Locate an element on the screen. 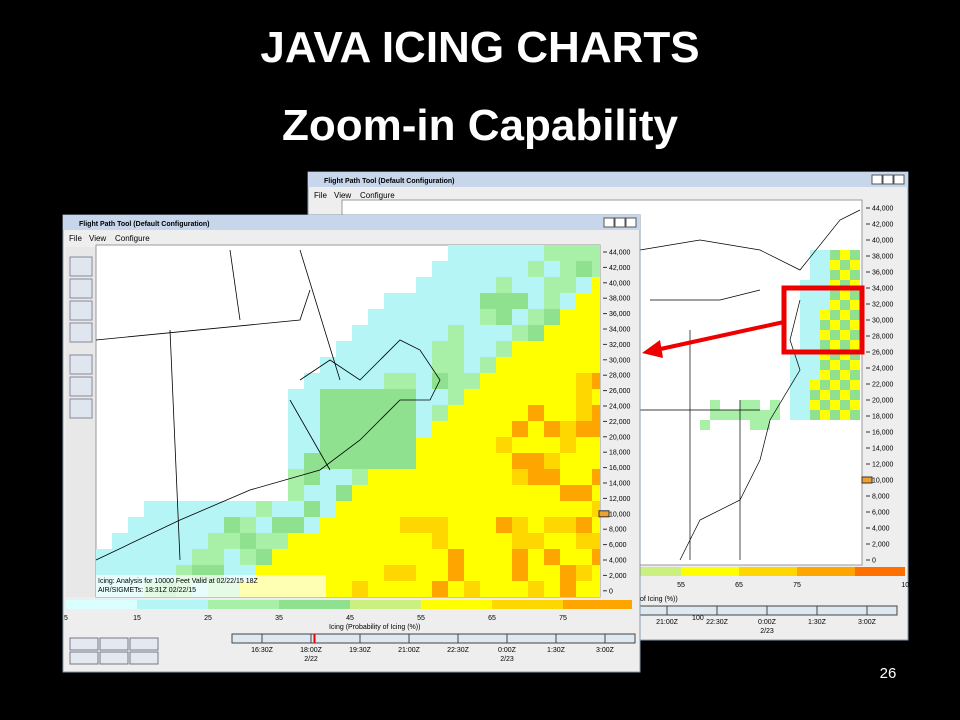 Image resolution: width=960 pixels, height=720 pixels. window-title: Flight Path Tool (Default Configuration) is located at coordinates (389, 181).